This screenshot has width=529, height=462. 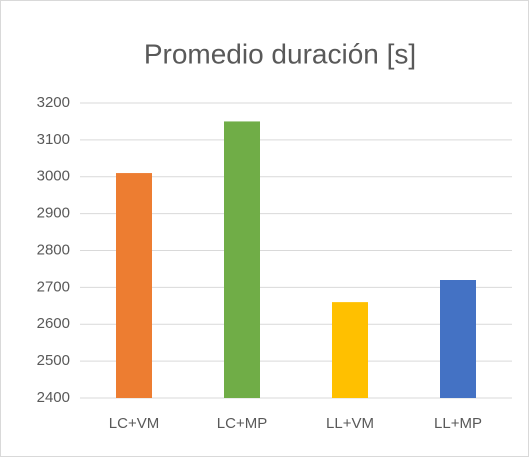 What do you see at coordinates (350, 423) in the screenshot?
I see `x-tick-label: LL+VM` at bounding box center [350, 423].